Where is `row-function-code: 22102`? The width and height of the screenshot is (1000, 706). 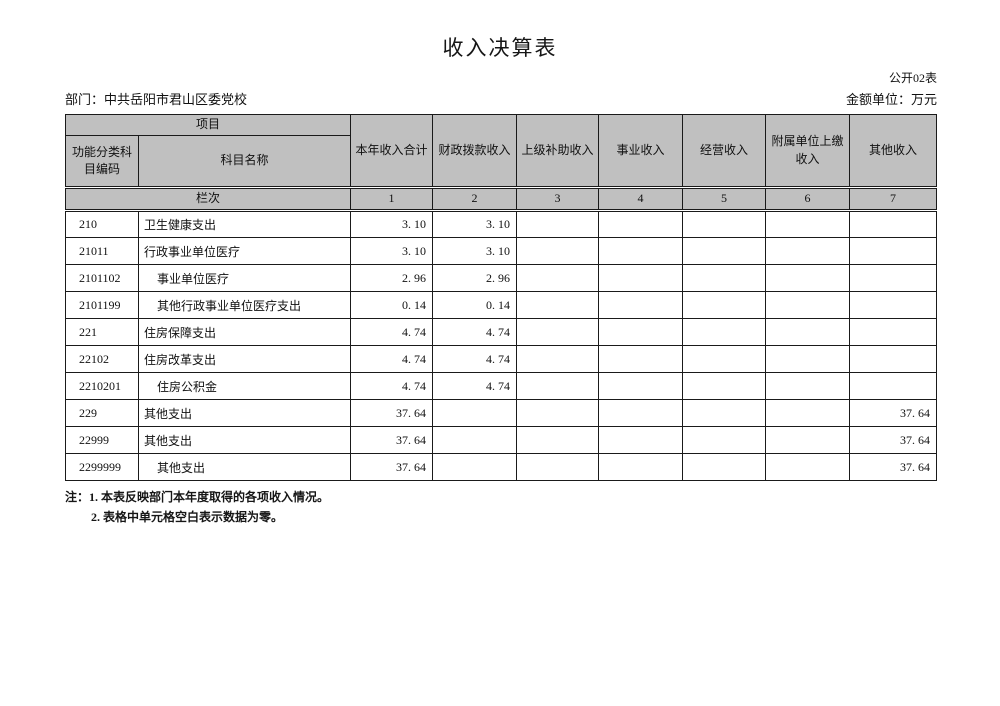 row-function-code: 22102 is located at coordinates (102, 359).